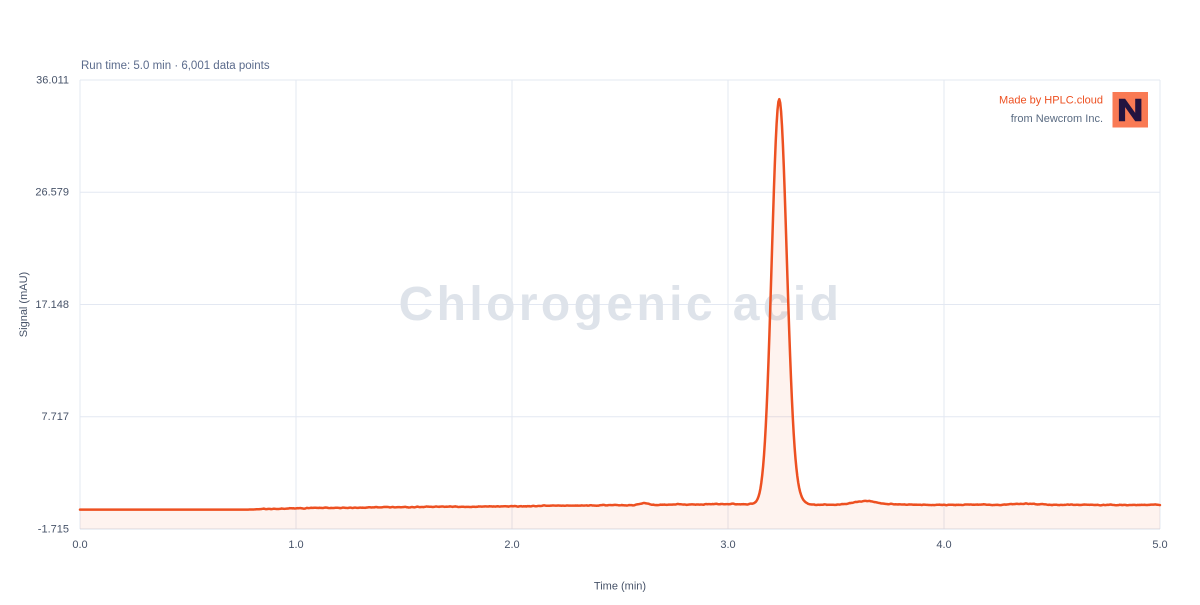 This screenshot has width=1200, height=605. Describe the element at coordinates (1159, 545) in the screenshot. I see `svg-text: 5.0` at that location.